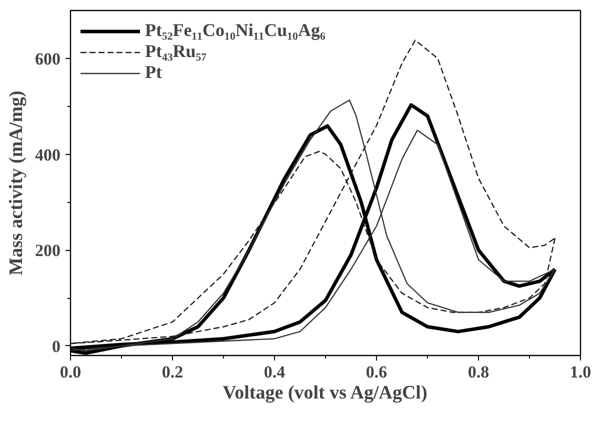  What do you see at coordinates (47, 154) in the screenshot?
I see `y-tick-label: 400` at bounding box center [47, 154].